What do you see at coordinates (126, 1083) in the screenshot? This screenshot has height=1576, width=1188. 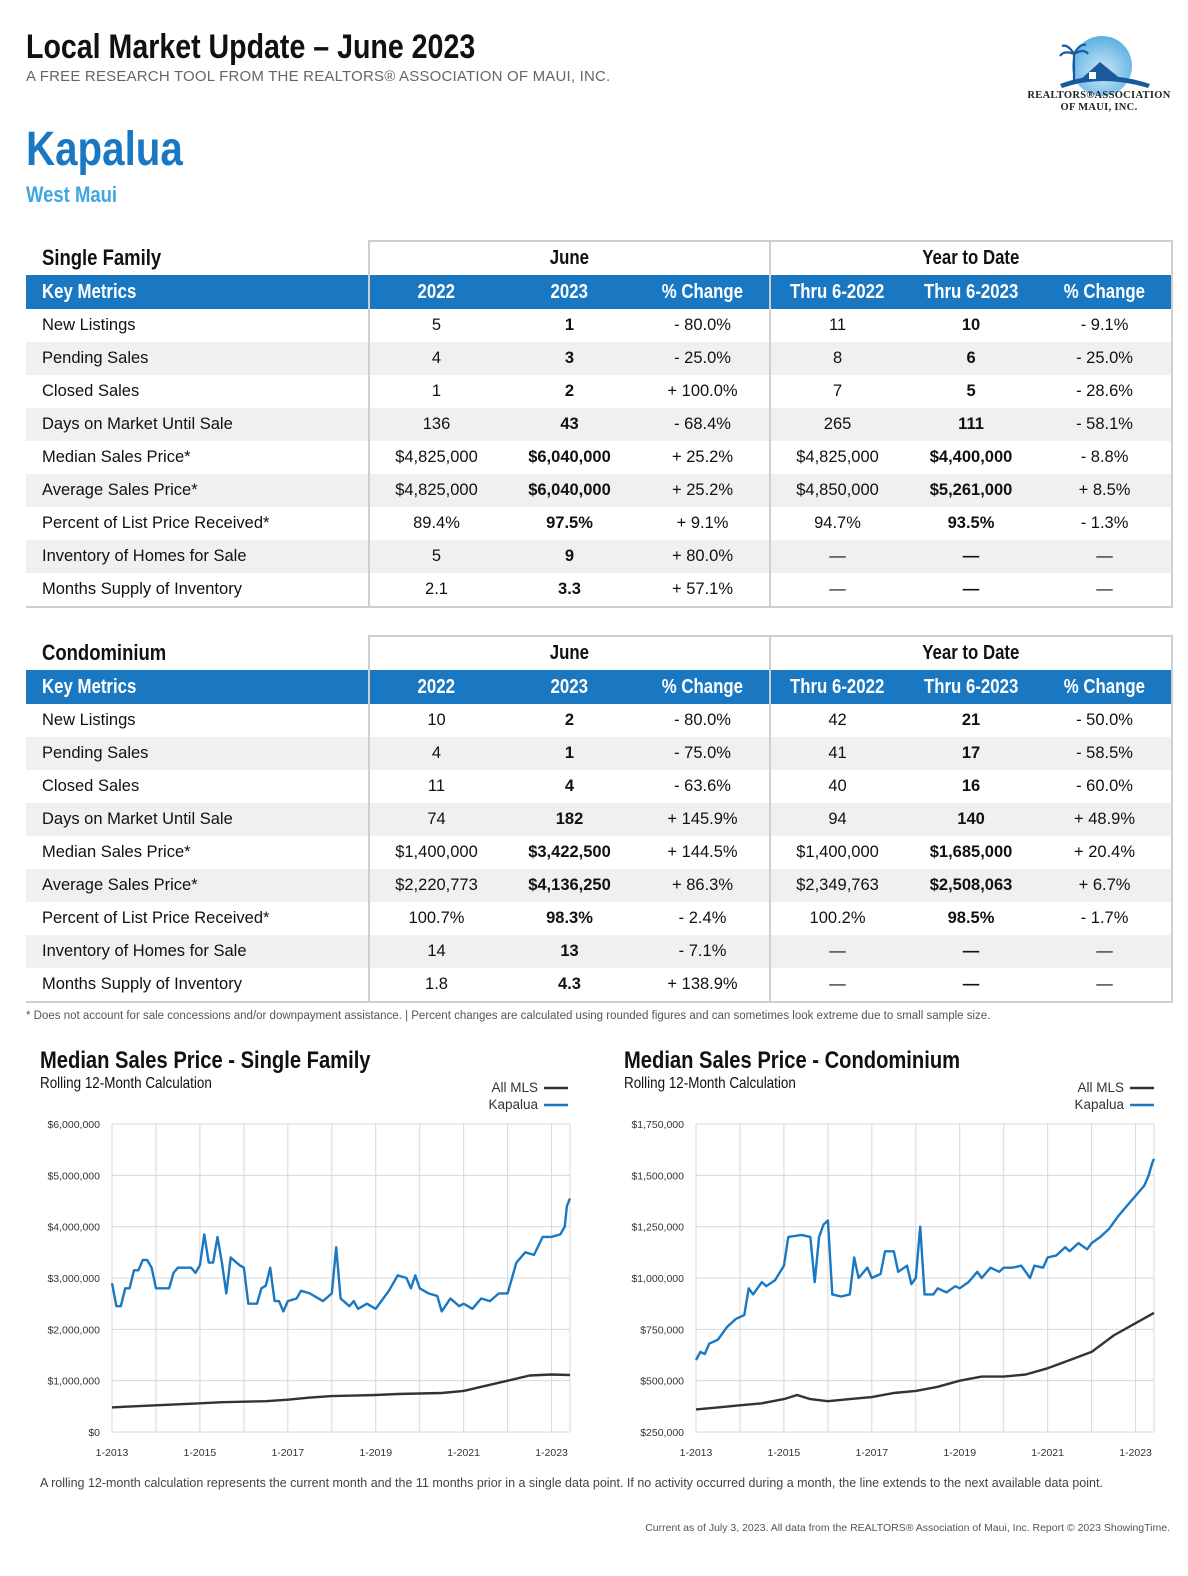 I see `sf-chart-subtitle: Rolling 12-Month Calculation` at bounding box center [126, 1083].